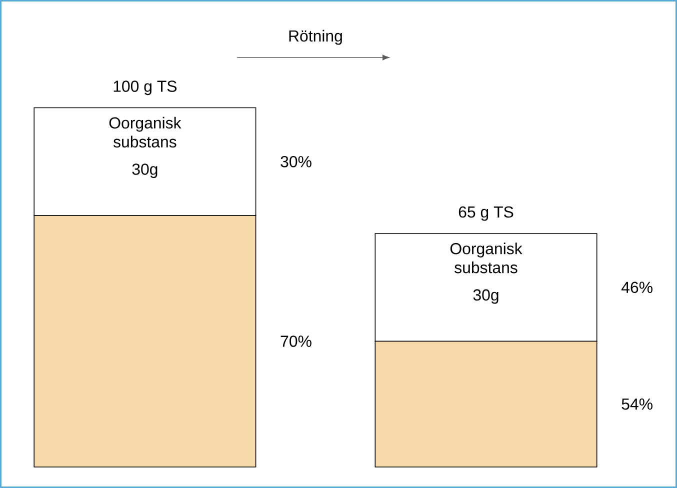 This screenshot has width=677, height=488. I want to click on text: Rötning, so click(315, 37).